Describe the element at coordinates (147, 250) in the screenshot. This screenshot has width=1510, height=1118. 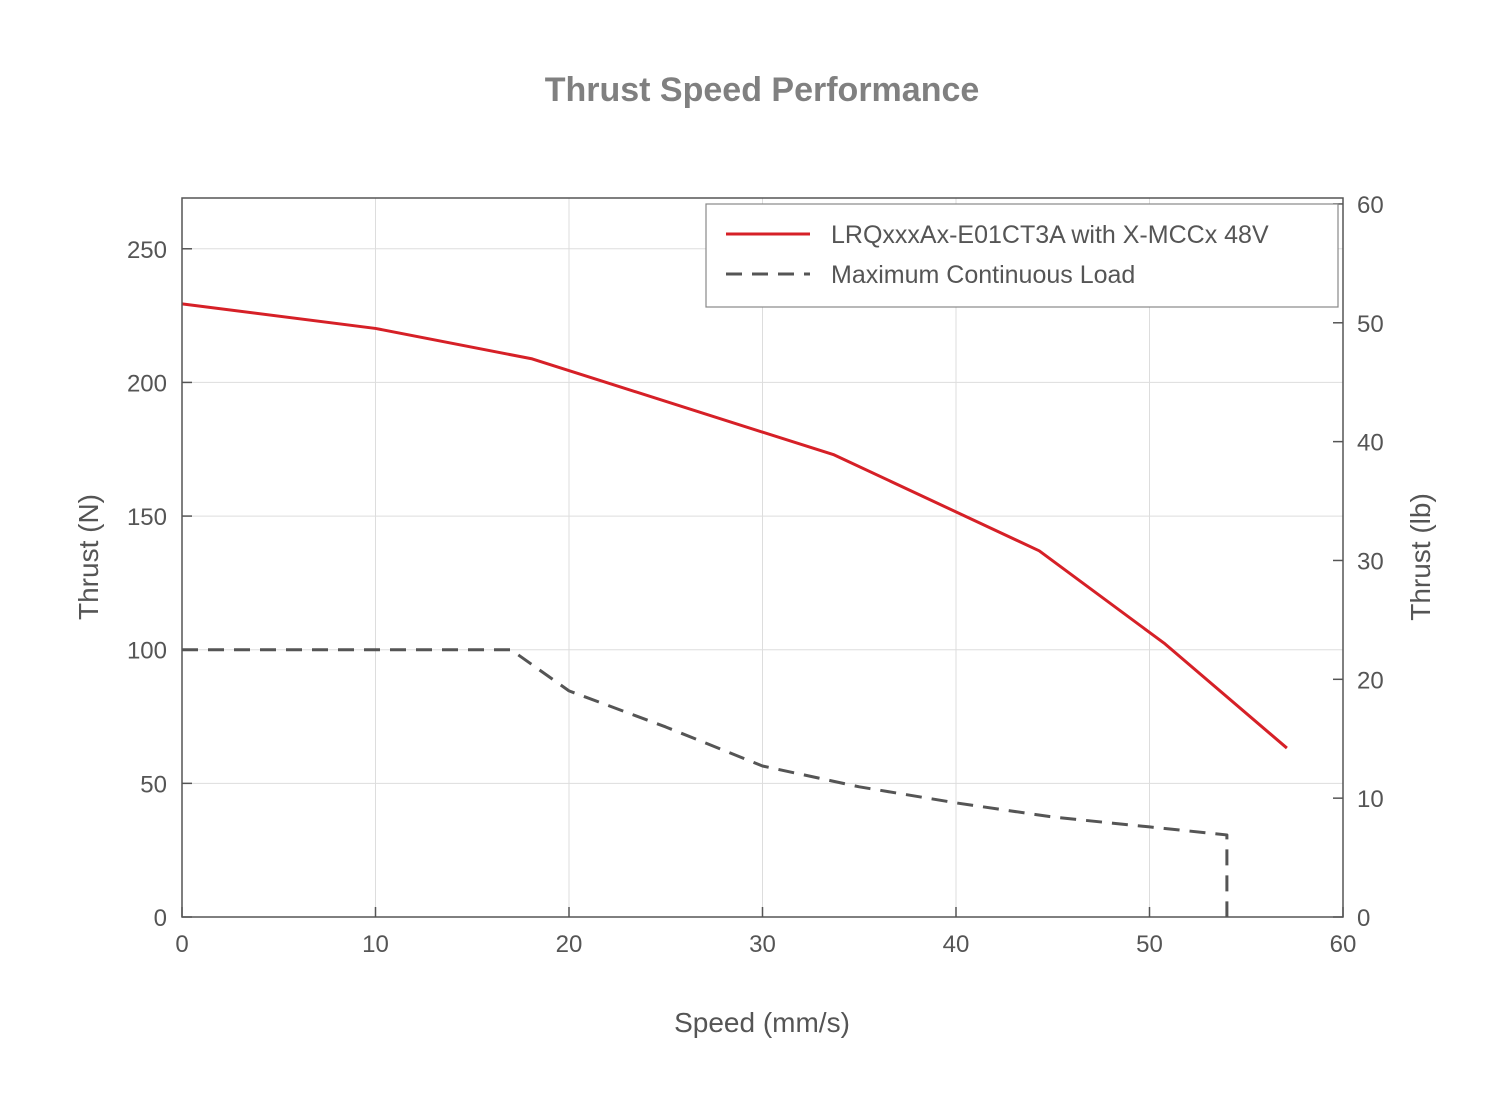
I see `y-tick-label: 250` at that location.